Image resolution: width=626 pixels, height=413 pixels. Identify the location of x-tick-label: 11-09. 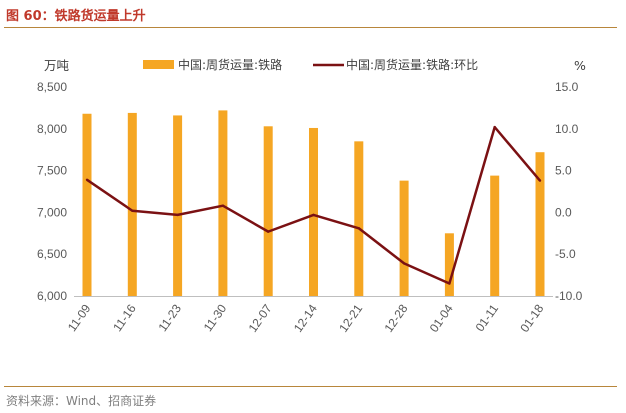
(79, 317).